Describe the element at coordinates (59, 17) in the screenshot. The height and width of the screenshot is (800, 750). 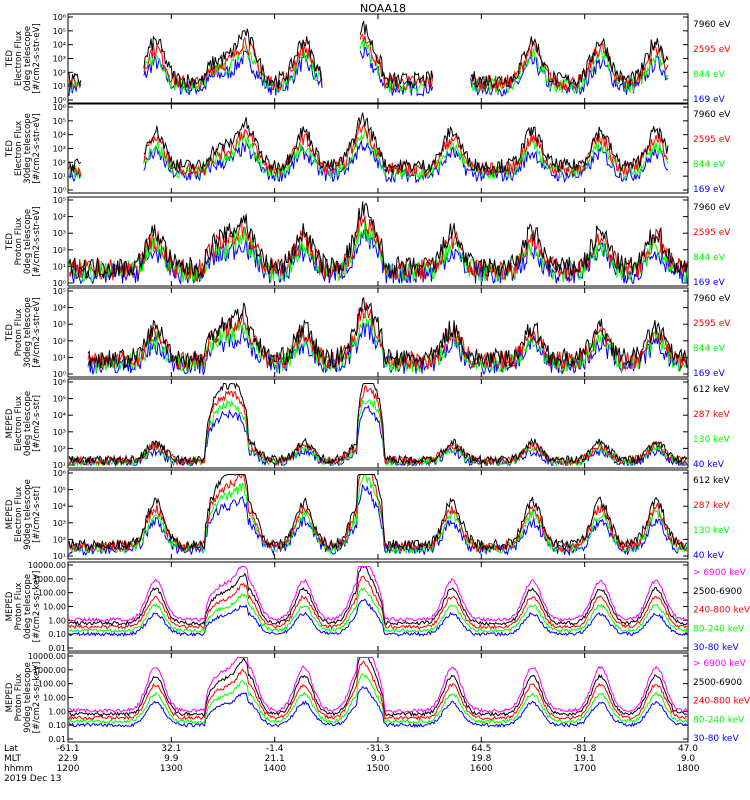
I see `y-tick-label: 10⁶` at that location.